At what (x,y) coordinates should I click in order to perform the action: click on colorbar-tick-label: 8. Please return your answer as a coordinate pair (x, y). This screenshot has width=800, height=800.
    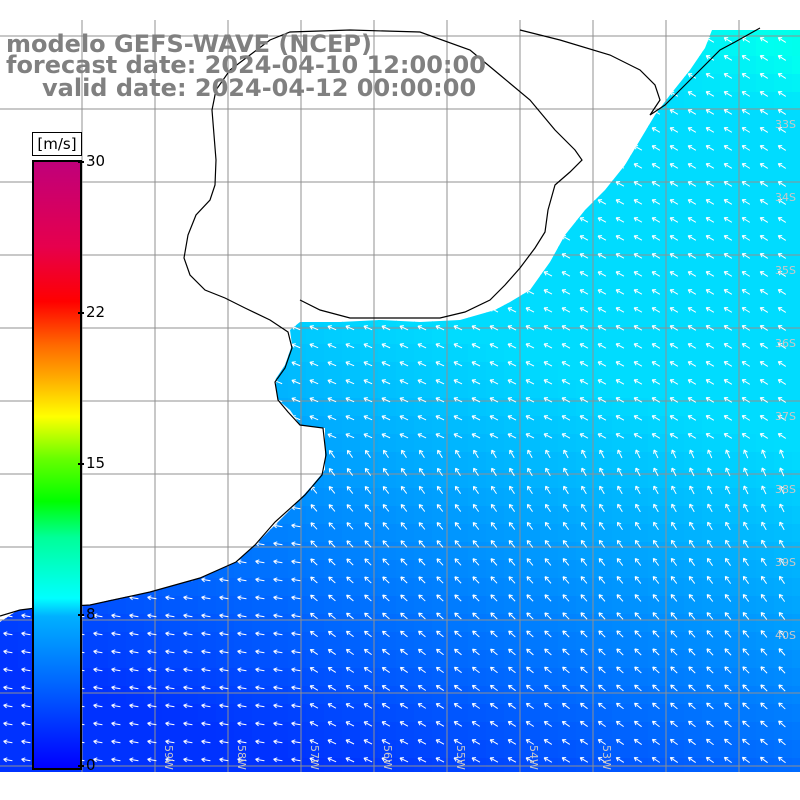
    Looking at the image, I should click on (91, 614).